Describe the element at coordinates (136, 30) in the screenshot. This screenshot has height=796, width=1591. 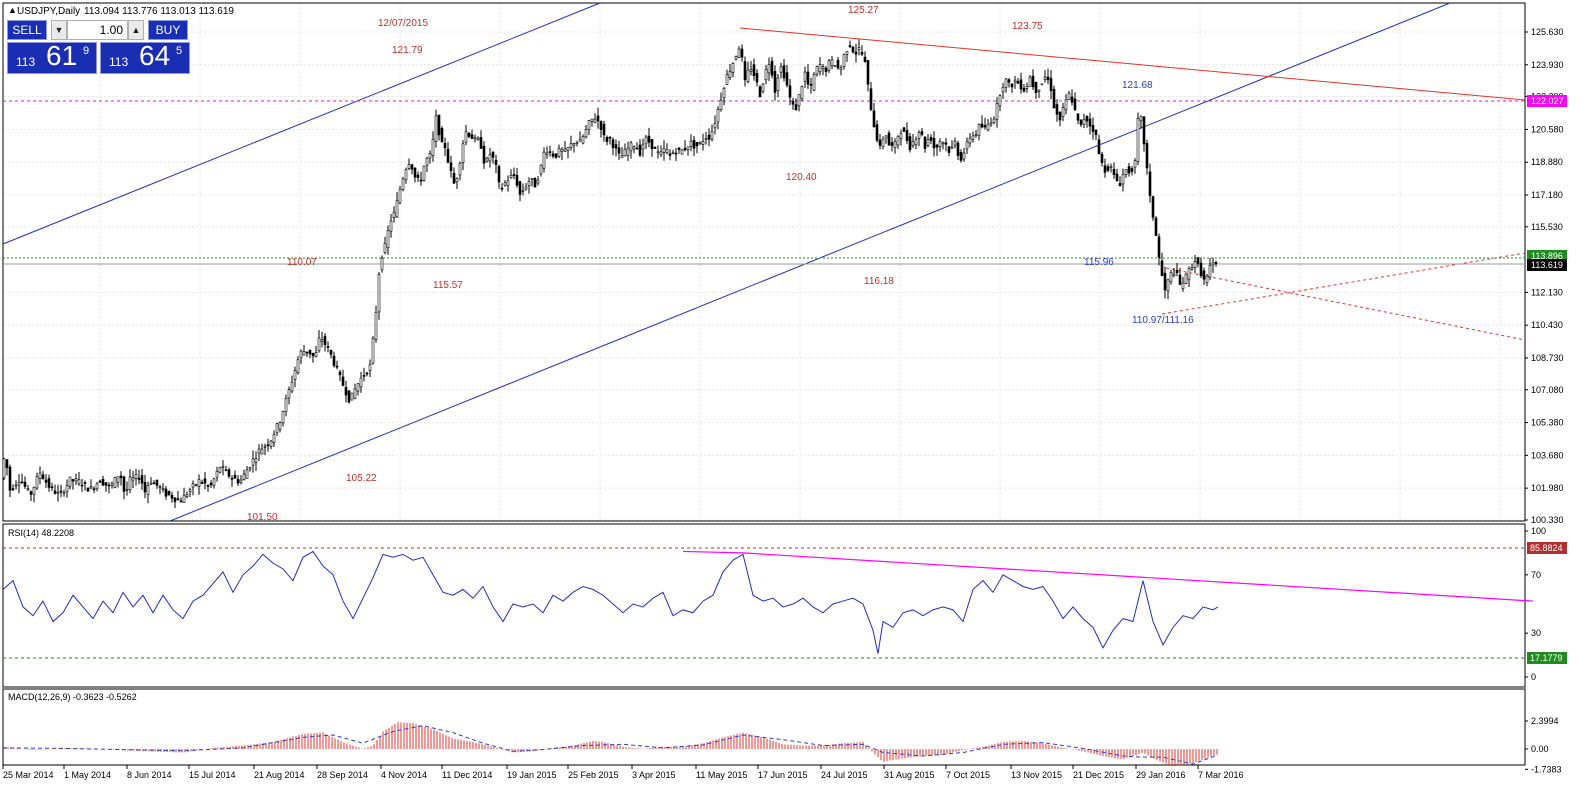
I see `lot-increase-icon: ▲` at that location.